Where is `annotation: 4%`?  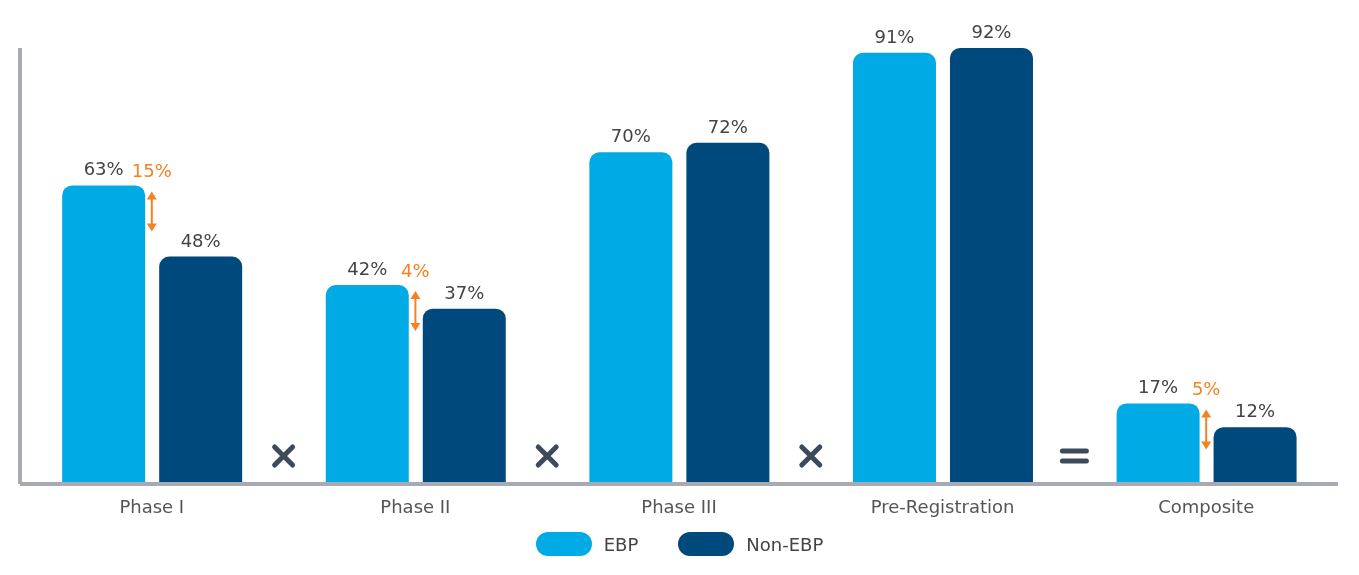 annotation: 4% is located at coordinates (415, 270).